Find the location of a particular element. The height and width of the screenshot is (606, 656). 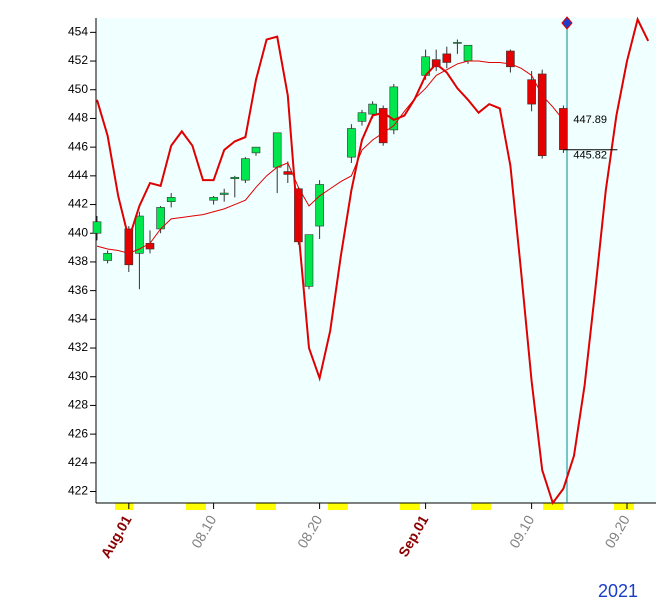

y-tick-label: 452 is located at coordinates (78, 60).